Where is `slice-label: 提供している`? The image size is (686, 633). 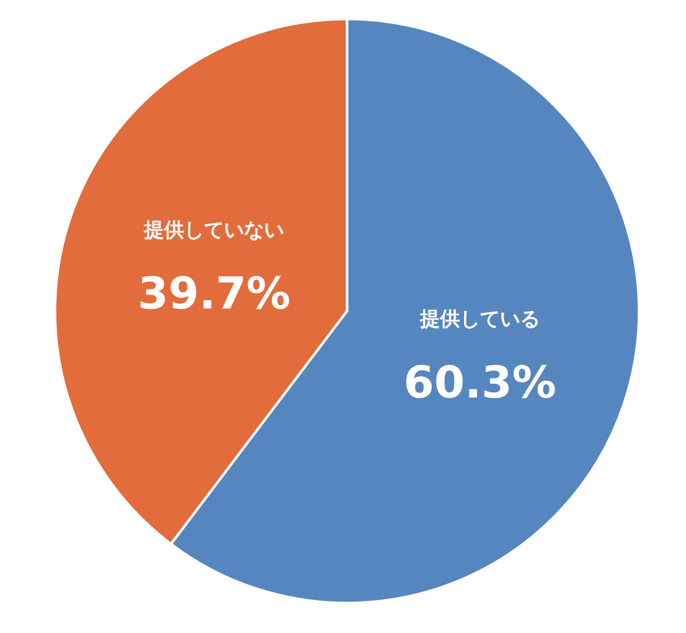 slice-label: 提供している is located at coordinates (479, 318).